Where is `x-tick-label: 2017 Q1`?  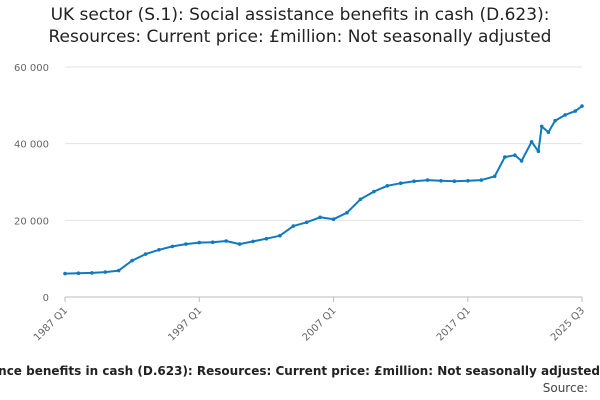
x-tick-label: 2017 Q1 is located at coordinates (454, 324).